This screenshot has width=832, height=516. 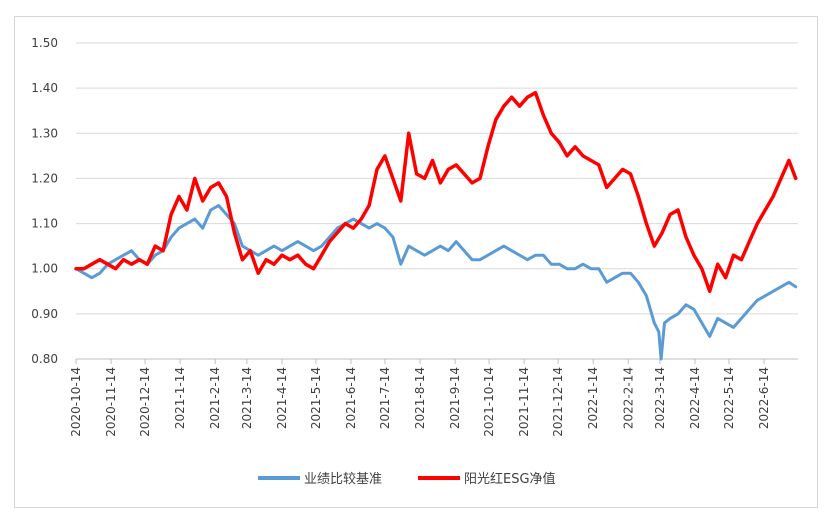 I want to click on legend-label-benchmark: 业绩比较基准, so click(x=343, y=479).